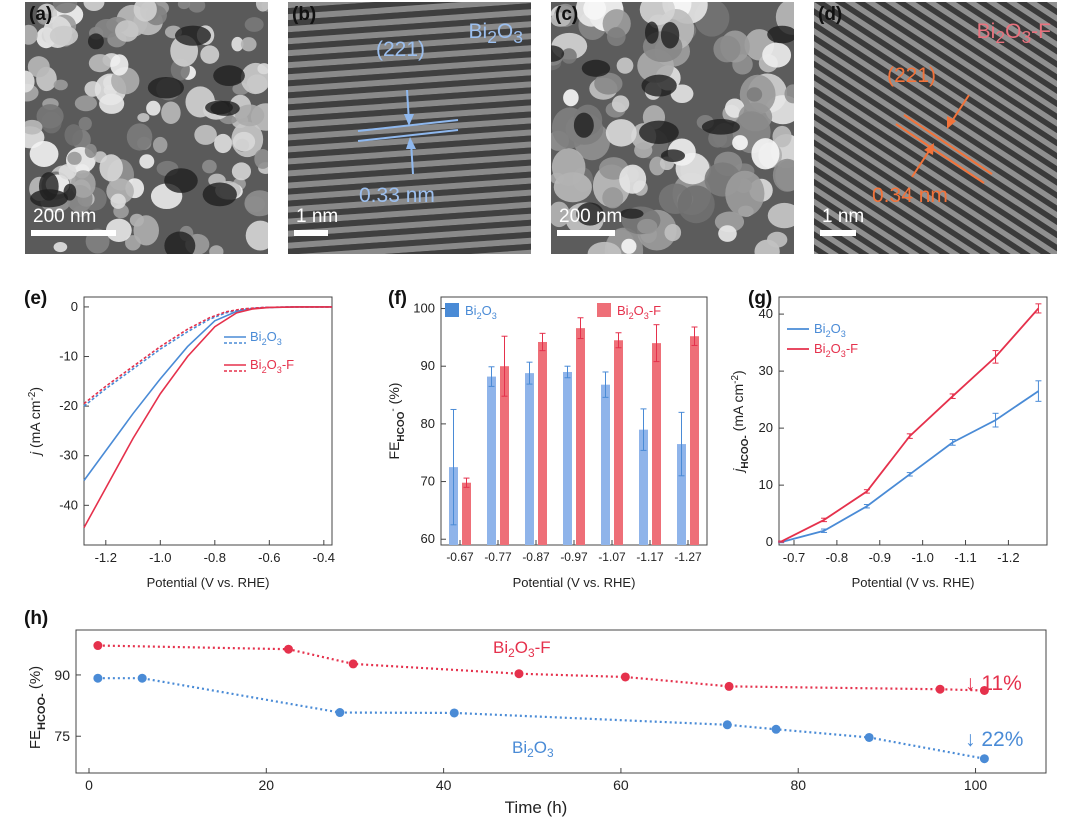  I want to click on x-tick-label: 60, so click(621, 785).